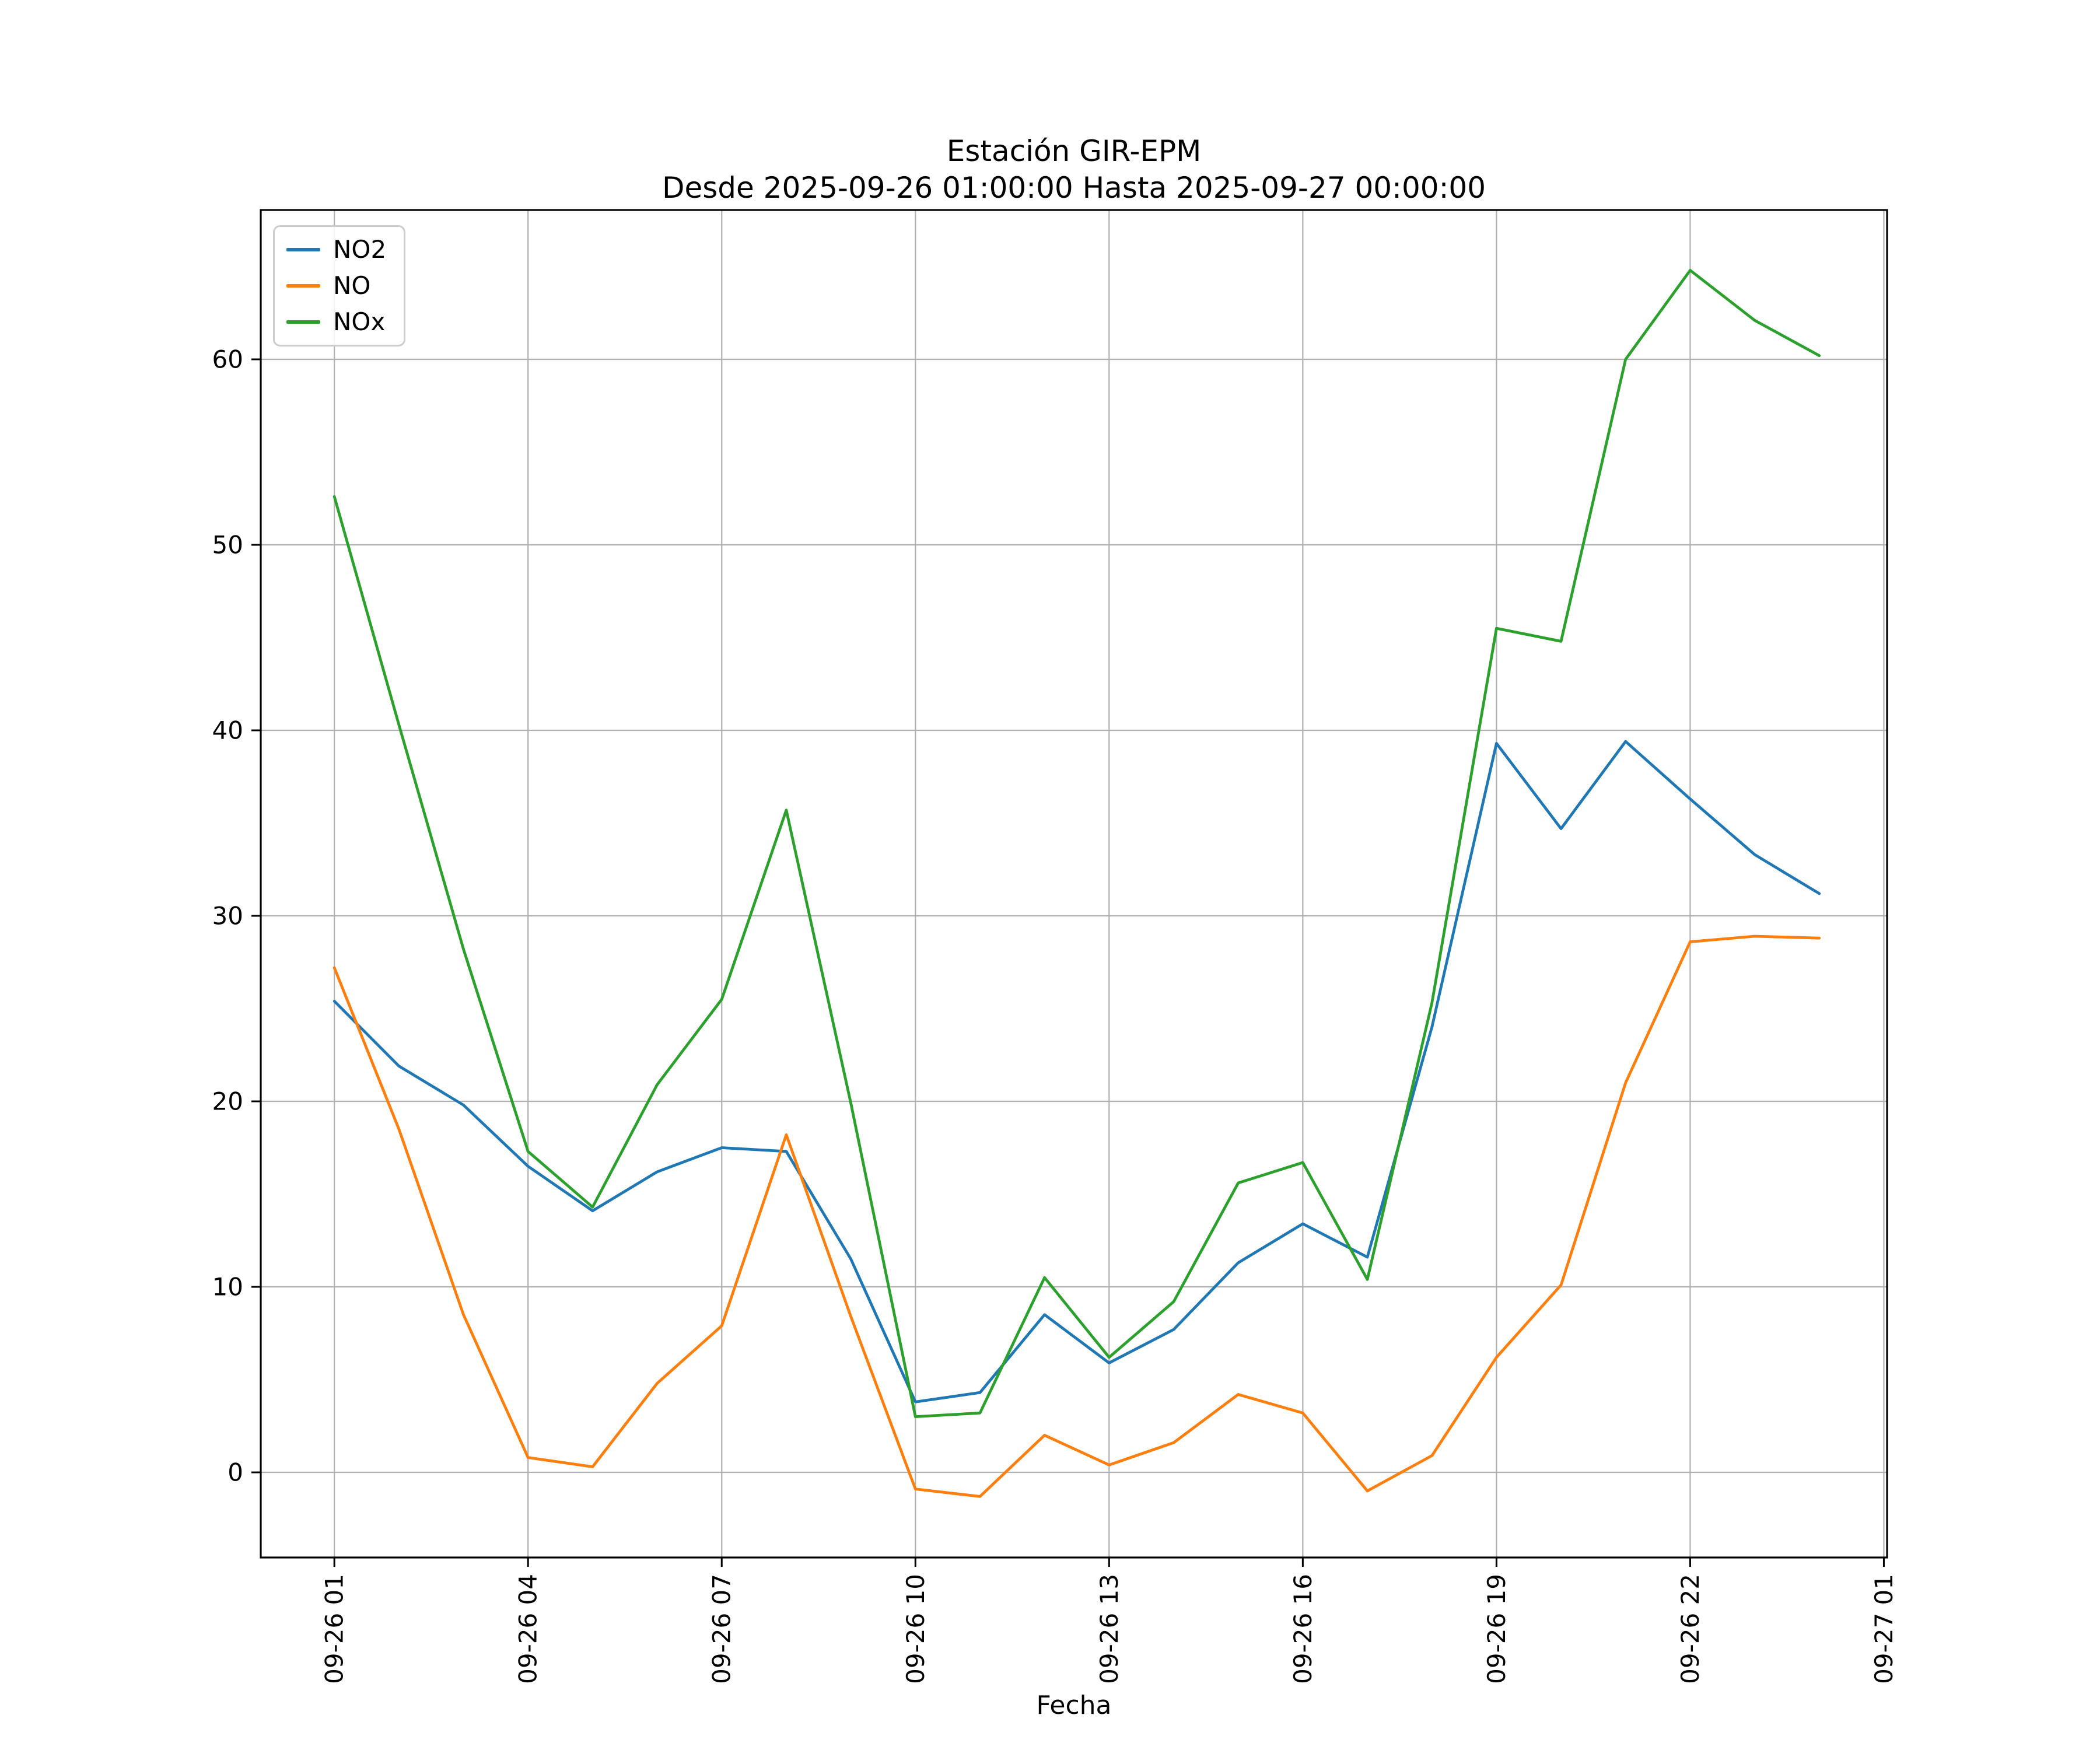 The image size is (2100, 1750). Describe the element at coordinates (1074, 151) in the screenshot. I see `chart-title: Estación GIR-EPM` at that location.